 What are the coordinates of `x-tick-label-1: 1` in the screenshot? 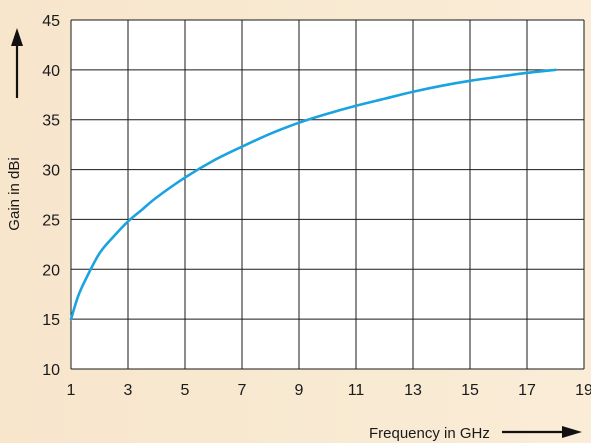 It's located at (71, 390).